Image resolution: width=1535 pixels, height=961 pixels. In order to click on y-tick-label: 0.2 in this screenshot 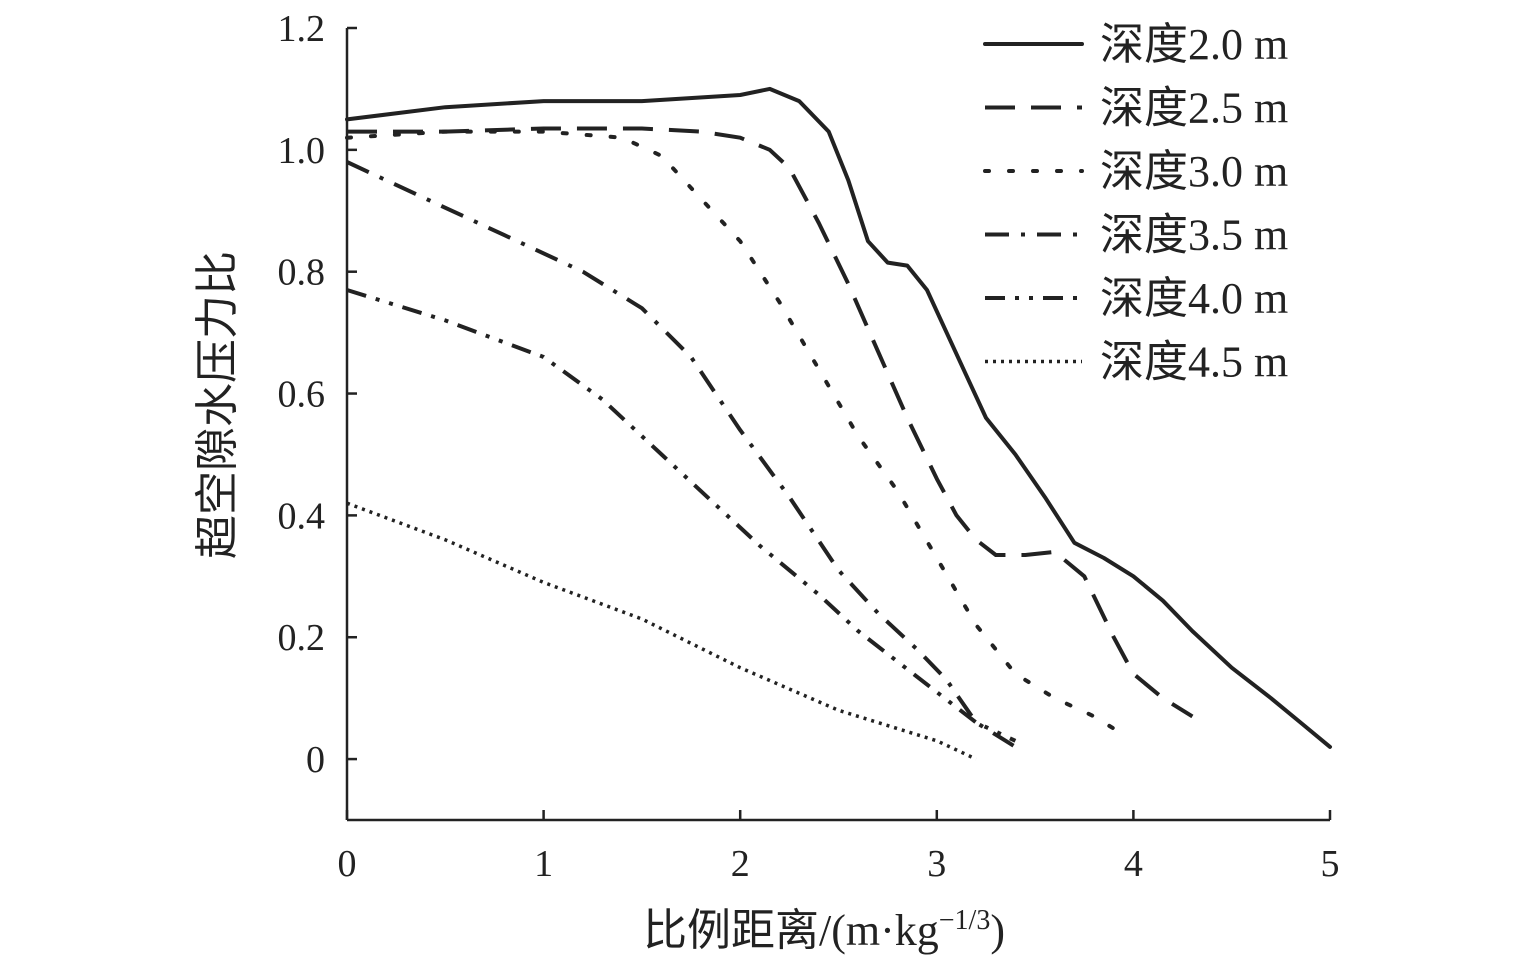, I will do `click(302, 638)`.